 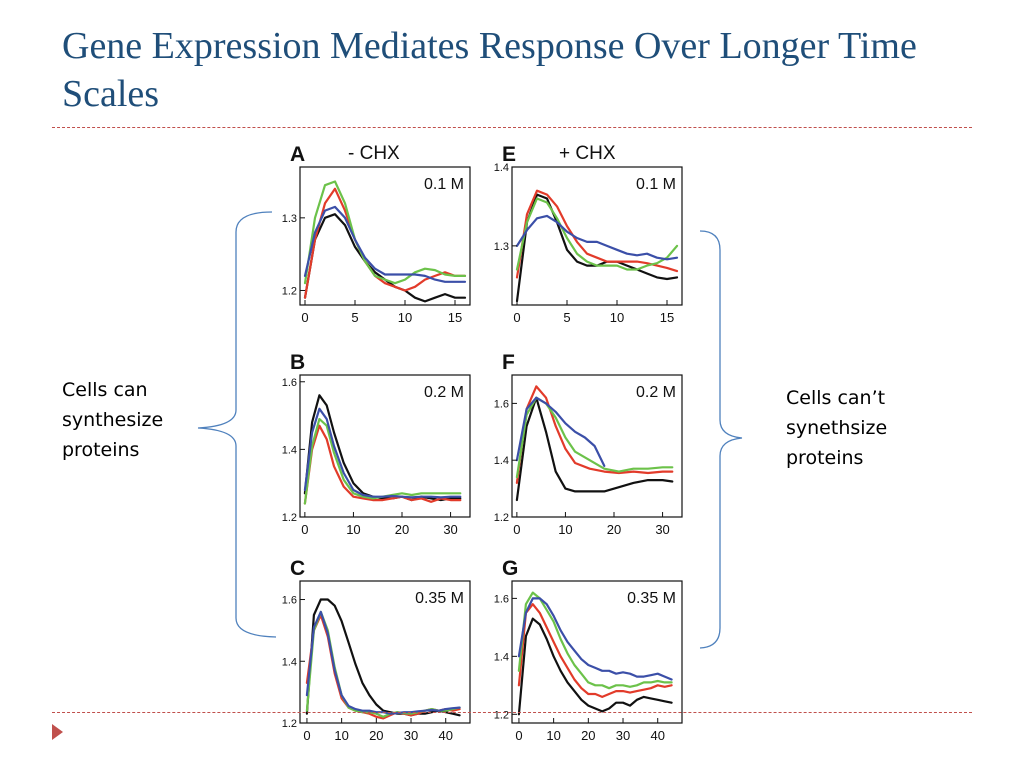 I want to click on panel-letter: F, so click(x=508, y=362).